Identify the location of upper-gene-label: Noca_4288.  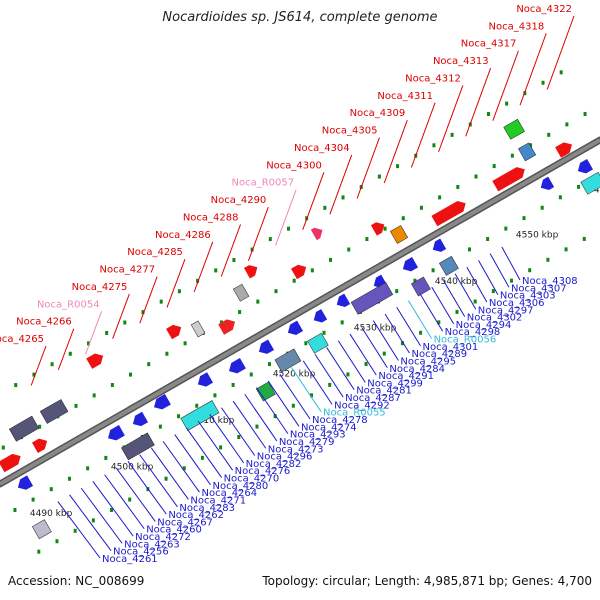
(211, 217).